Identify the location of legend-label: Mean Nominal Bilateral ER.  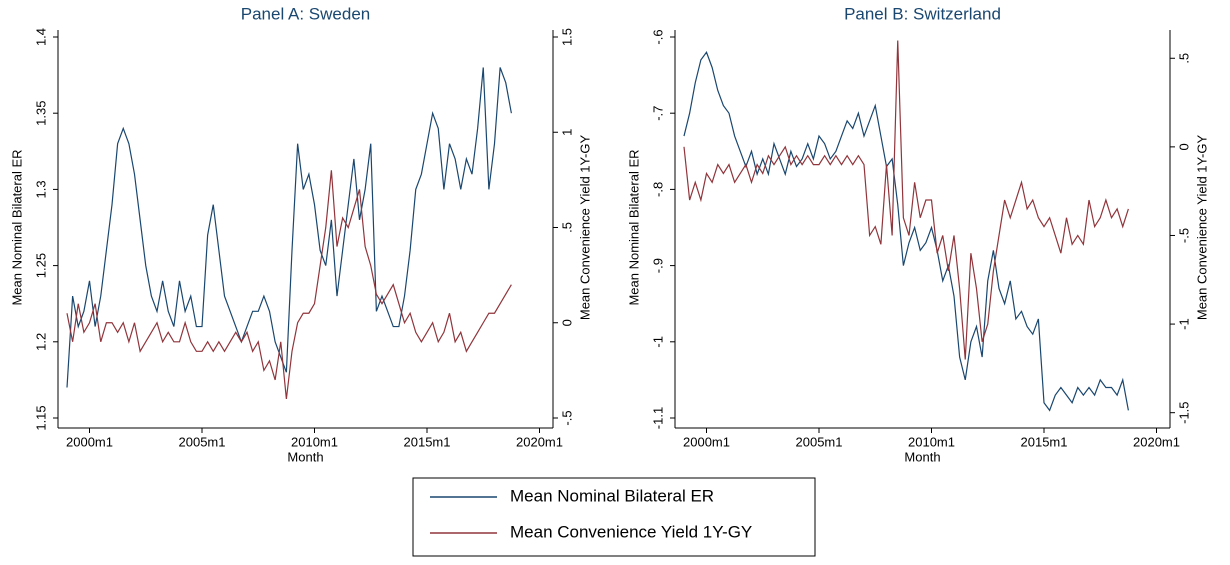
(612, 495).